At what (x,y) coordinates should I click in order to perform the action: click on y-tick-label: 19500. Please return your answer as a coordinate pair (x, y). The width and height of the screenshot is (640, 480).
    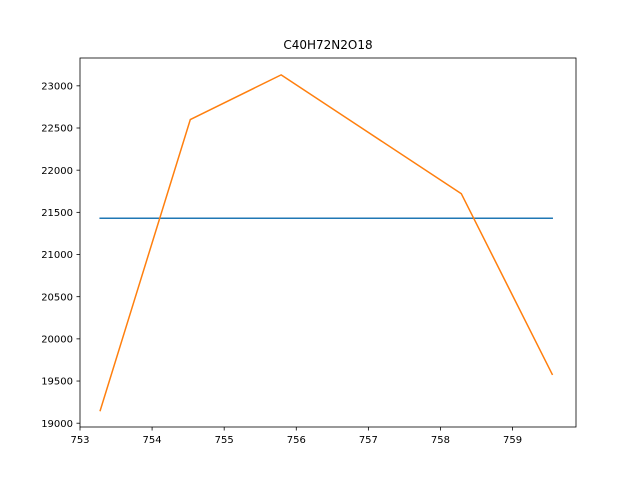
    Looking at the image, I should click on (57, 382).